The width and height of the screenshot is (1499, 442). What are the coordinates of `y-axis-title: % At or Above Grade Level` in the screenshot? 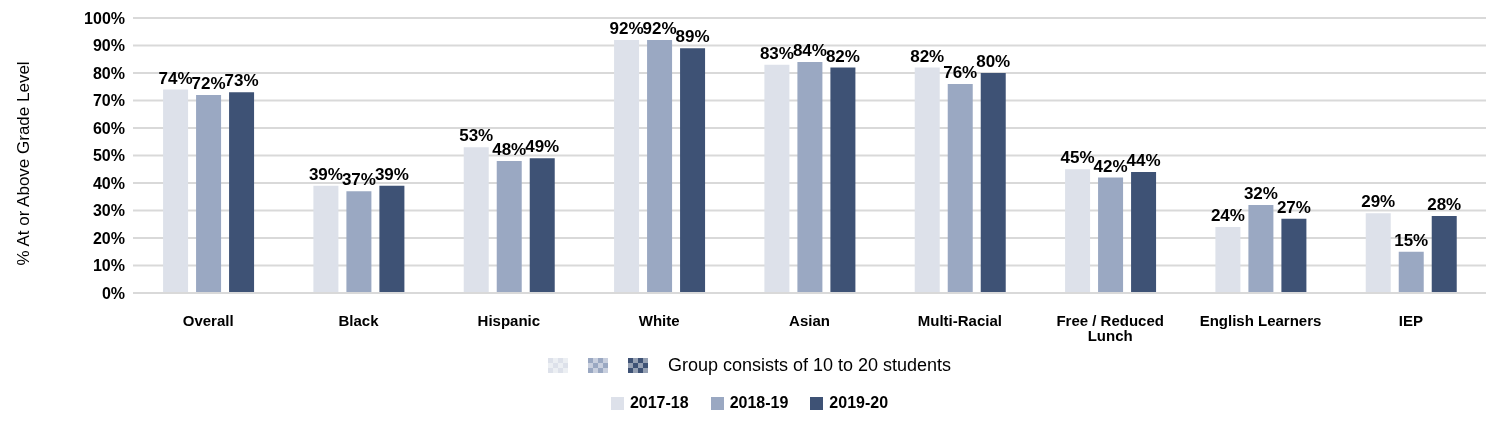 It's located at (24, 163).